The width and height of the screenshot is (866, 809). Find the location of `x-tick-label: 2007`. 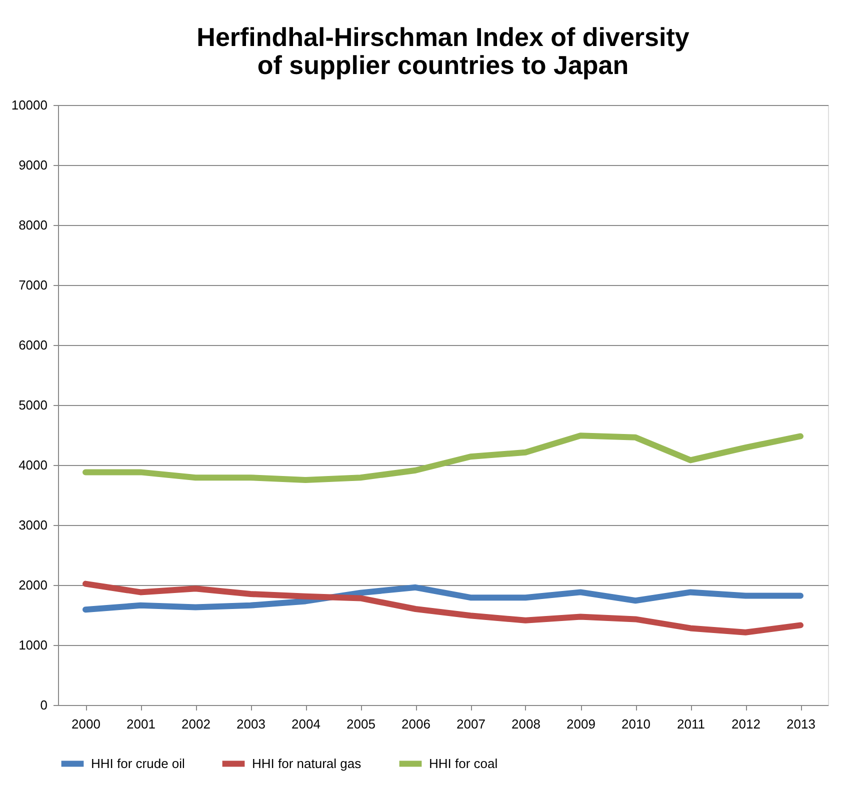

x-tick-label: 2007 is located at coordinates (471, 724).